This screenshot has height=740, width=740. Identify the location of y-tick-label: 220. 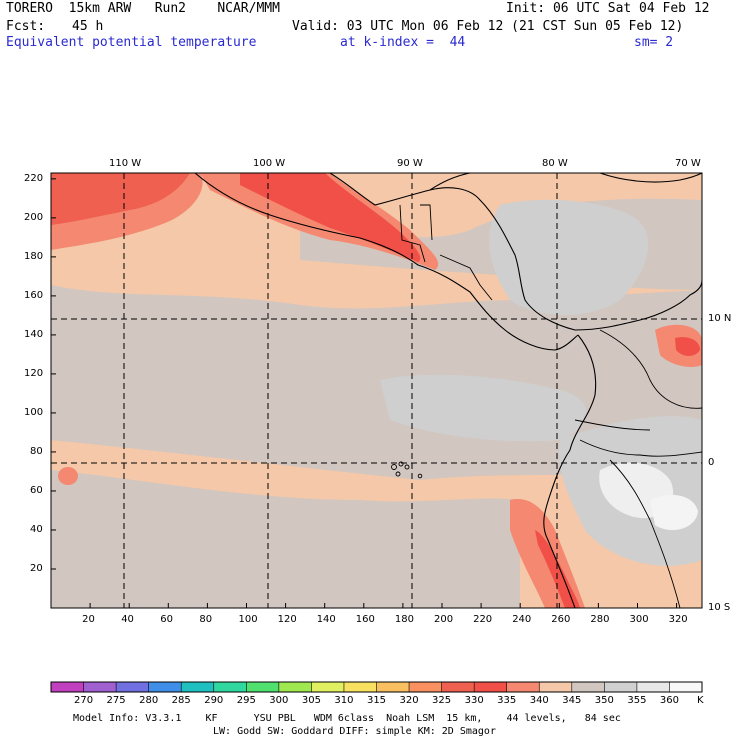
(34, 178).